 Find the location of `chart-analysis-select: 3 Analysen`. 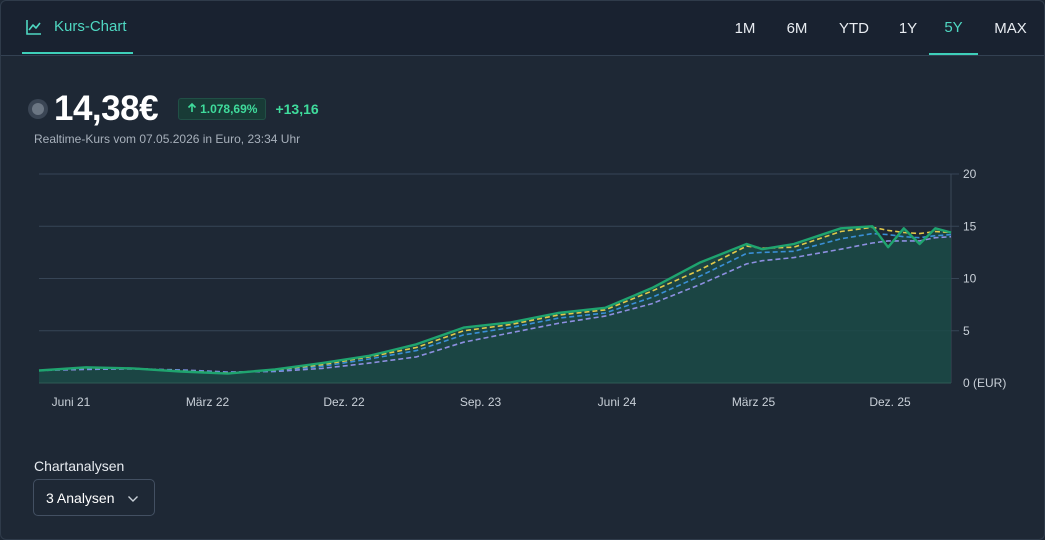

chart-analysis-select: 3 Analysen is located at coordinates (94, 497).